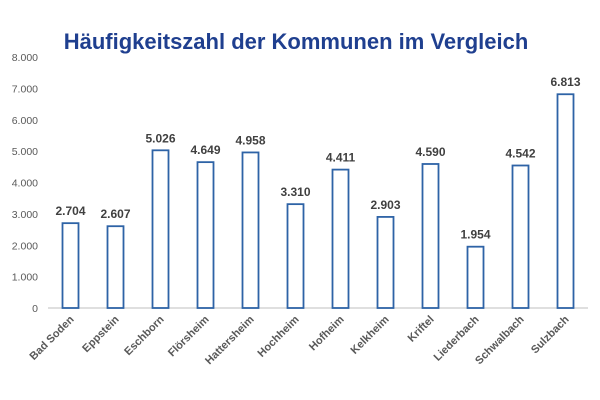 The image size is (600, 400). What do you see at coordinates (25, 278) in the screenshot?
I see `y-tick-label: 1.000` at bounding box center [25, 278].